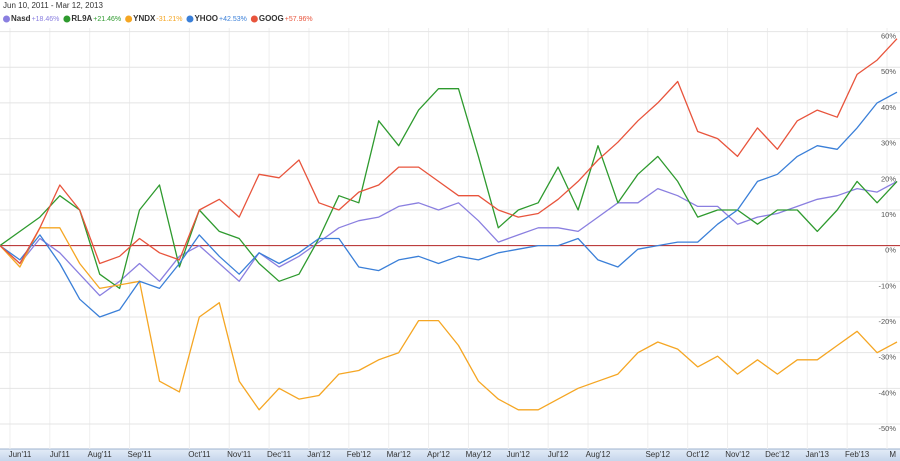 This screenshot has height=461, width=900. What do you see at coordinates (777, 454) in the screenshot?
I see `x-tick-label: Dec'12` at bounding box center [777, 454].